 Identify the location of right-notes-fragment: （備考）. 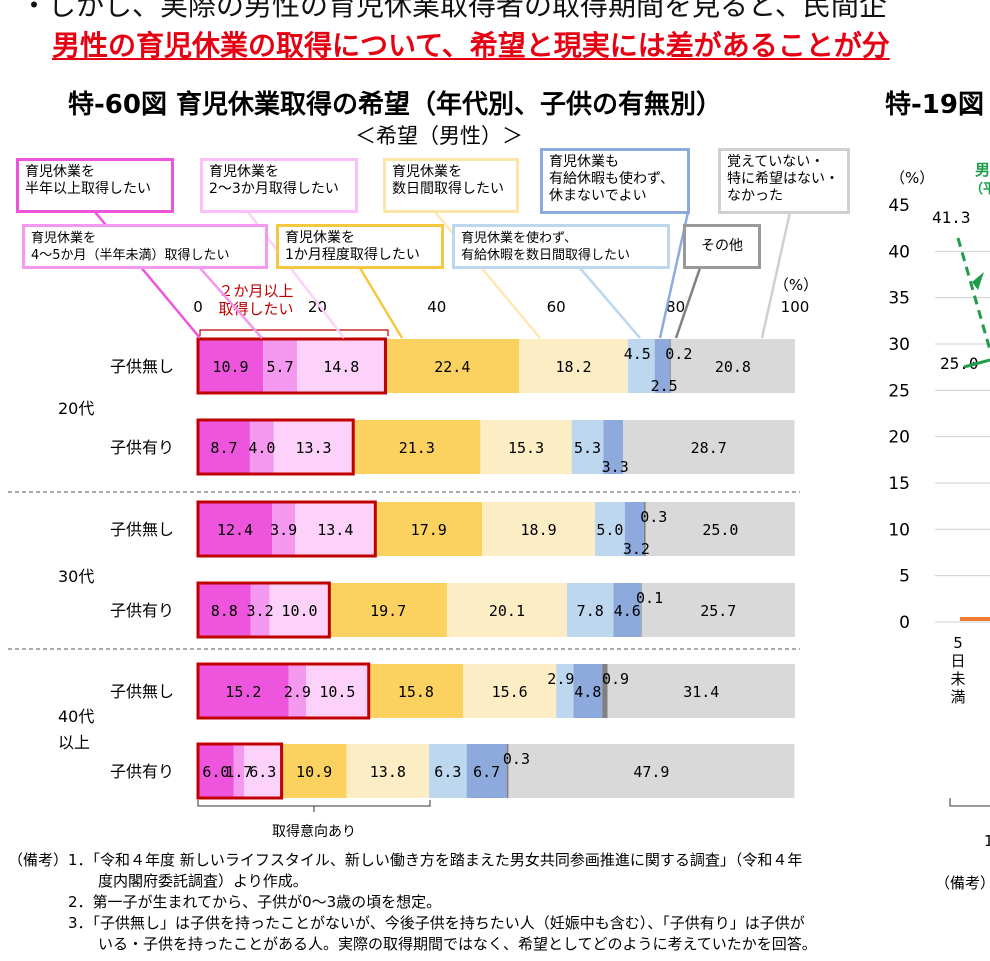
(962, 883).